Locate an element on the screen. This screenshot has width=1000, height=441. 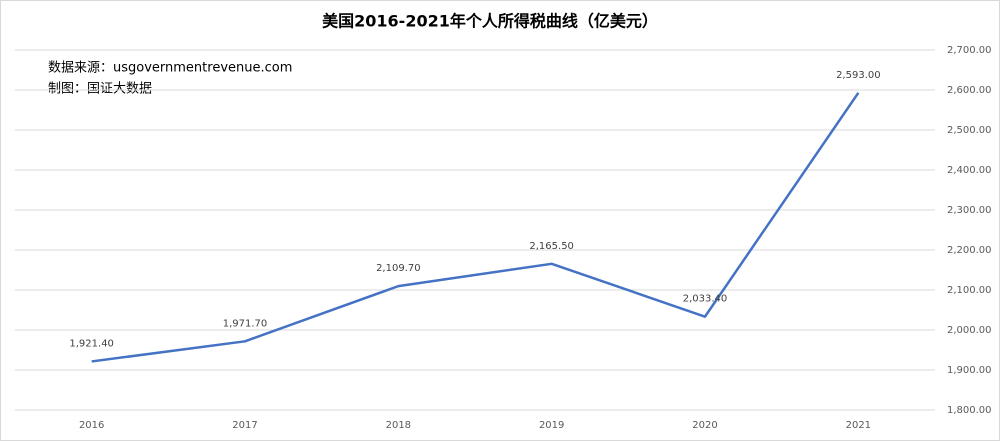
y-tick-label: 2,200.00 is located at coordinates (969, 250).